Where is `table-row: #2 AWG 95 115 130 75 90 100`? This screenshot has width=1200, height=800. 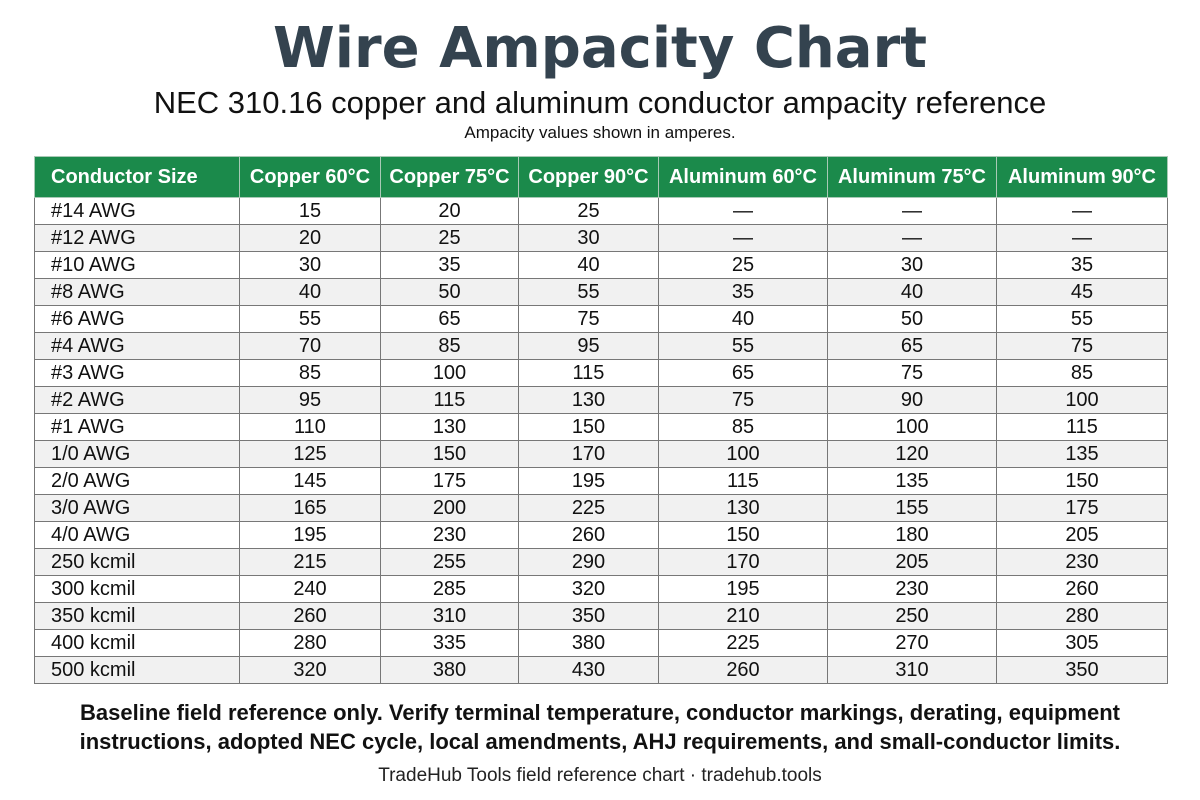 table-row: #2 AWG 95 115 130 75 90 100 is located at coordinates (601, 400).